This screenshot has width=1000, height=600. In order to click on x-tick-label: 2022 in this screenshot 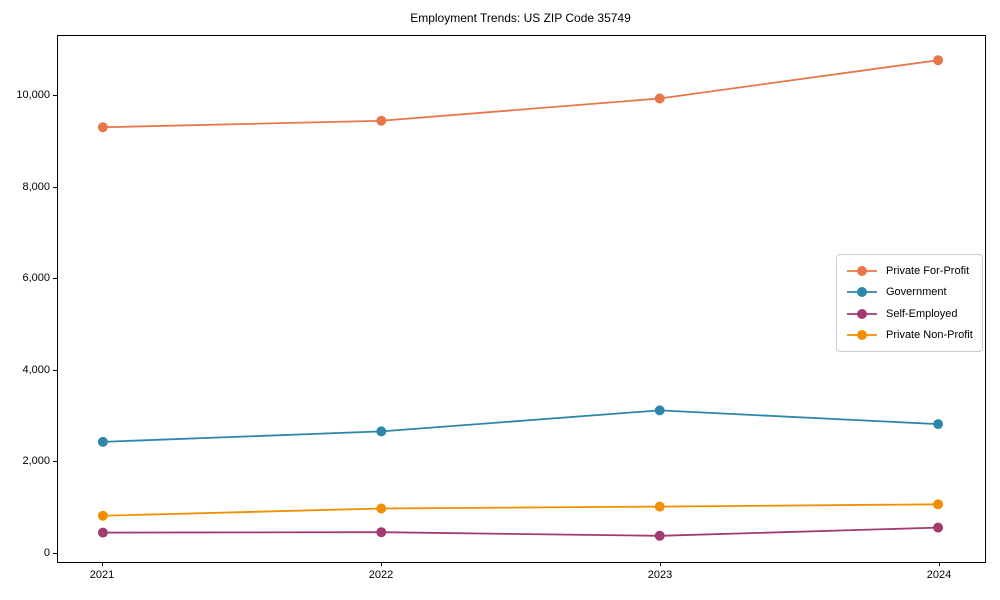, I will do `click(381, 575)`.